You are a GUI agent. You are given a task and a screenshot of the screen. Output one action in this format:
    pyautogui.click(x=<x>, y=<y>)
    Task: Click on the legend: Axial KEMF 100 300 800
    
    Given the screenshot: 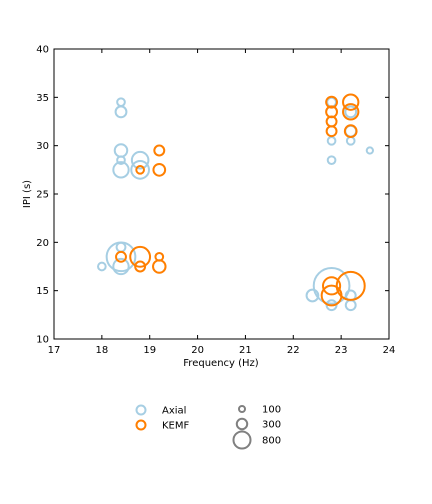 What is the action you would take?
    pyautogui.click(x=208, y=427)
    